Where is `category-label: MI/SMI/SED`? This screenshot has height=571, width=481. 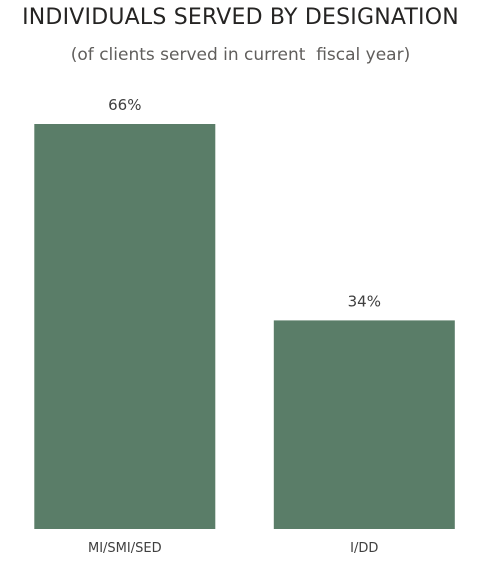 category-label: MI/SMI/SED is located at coordinates (125, 548).